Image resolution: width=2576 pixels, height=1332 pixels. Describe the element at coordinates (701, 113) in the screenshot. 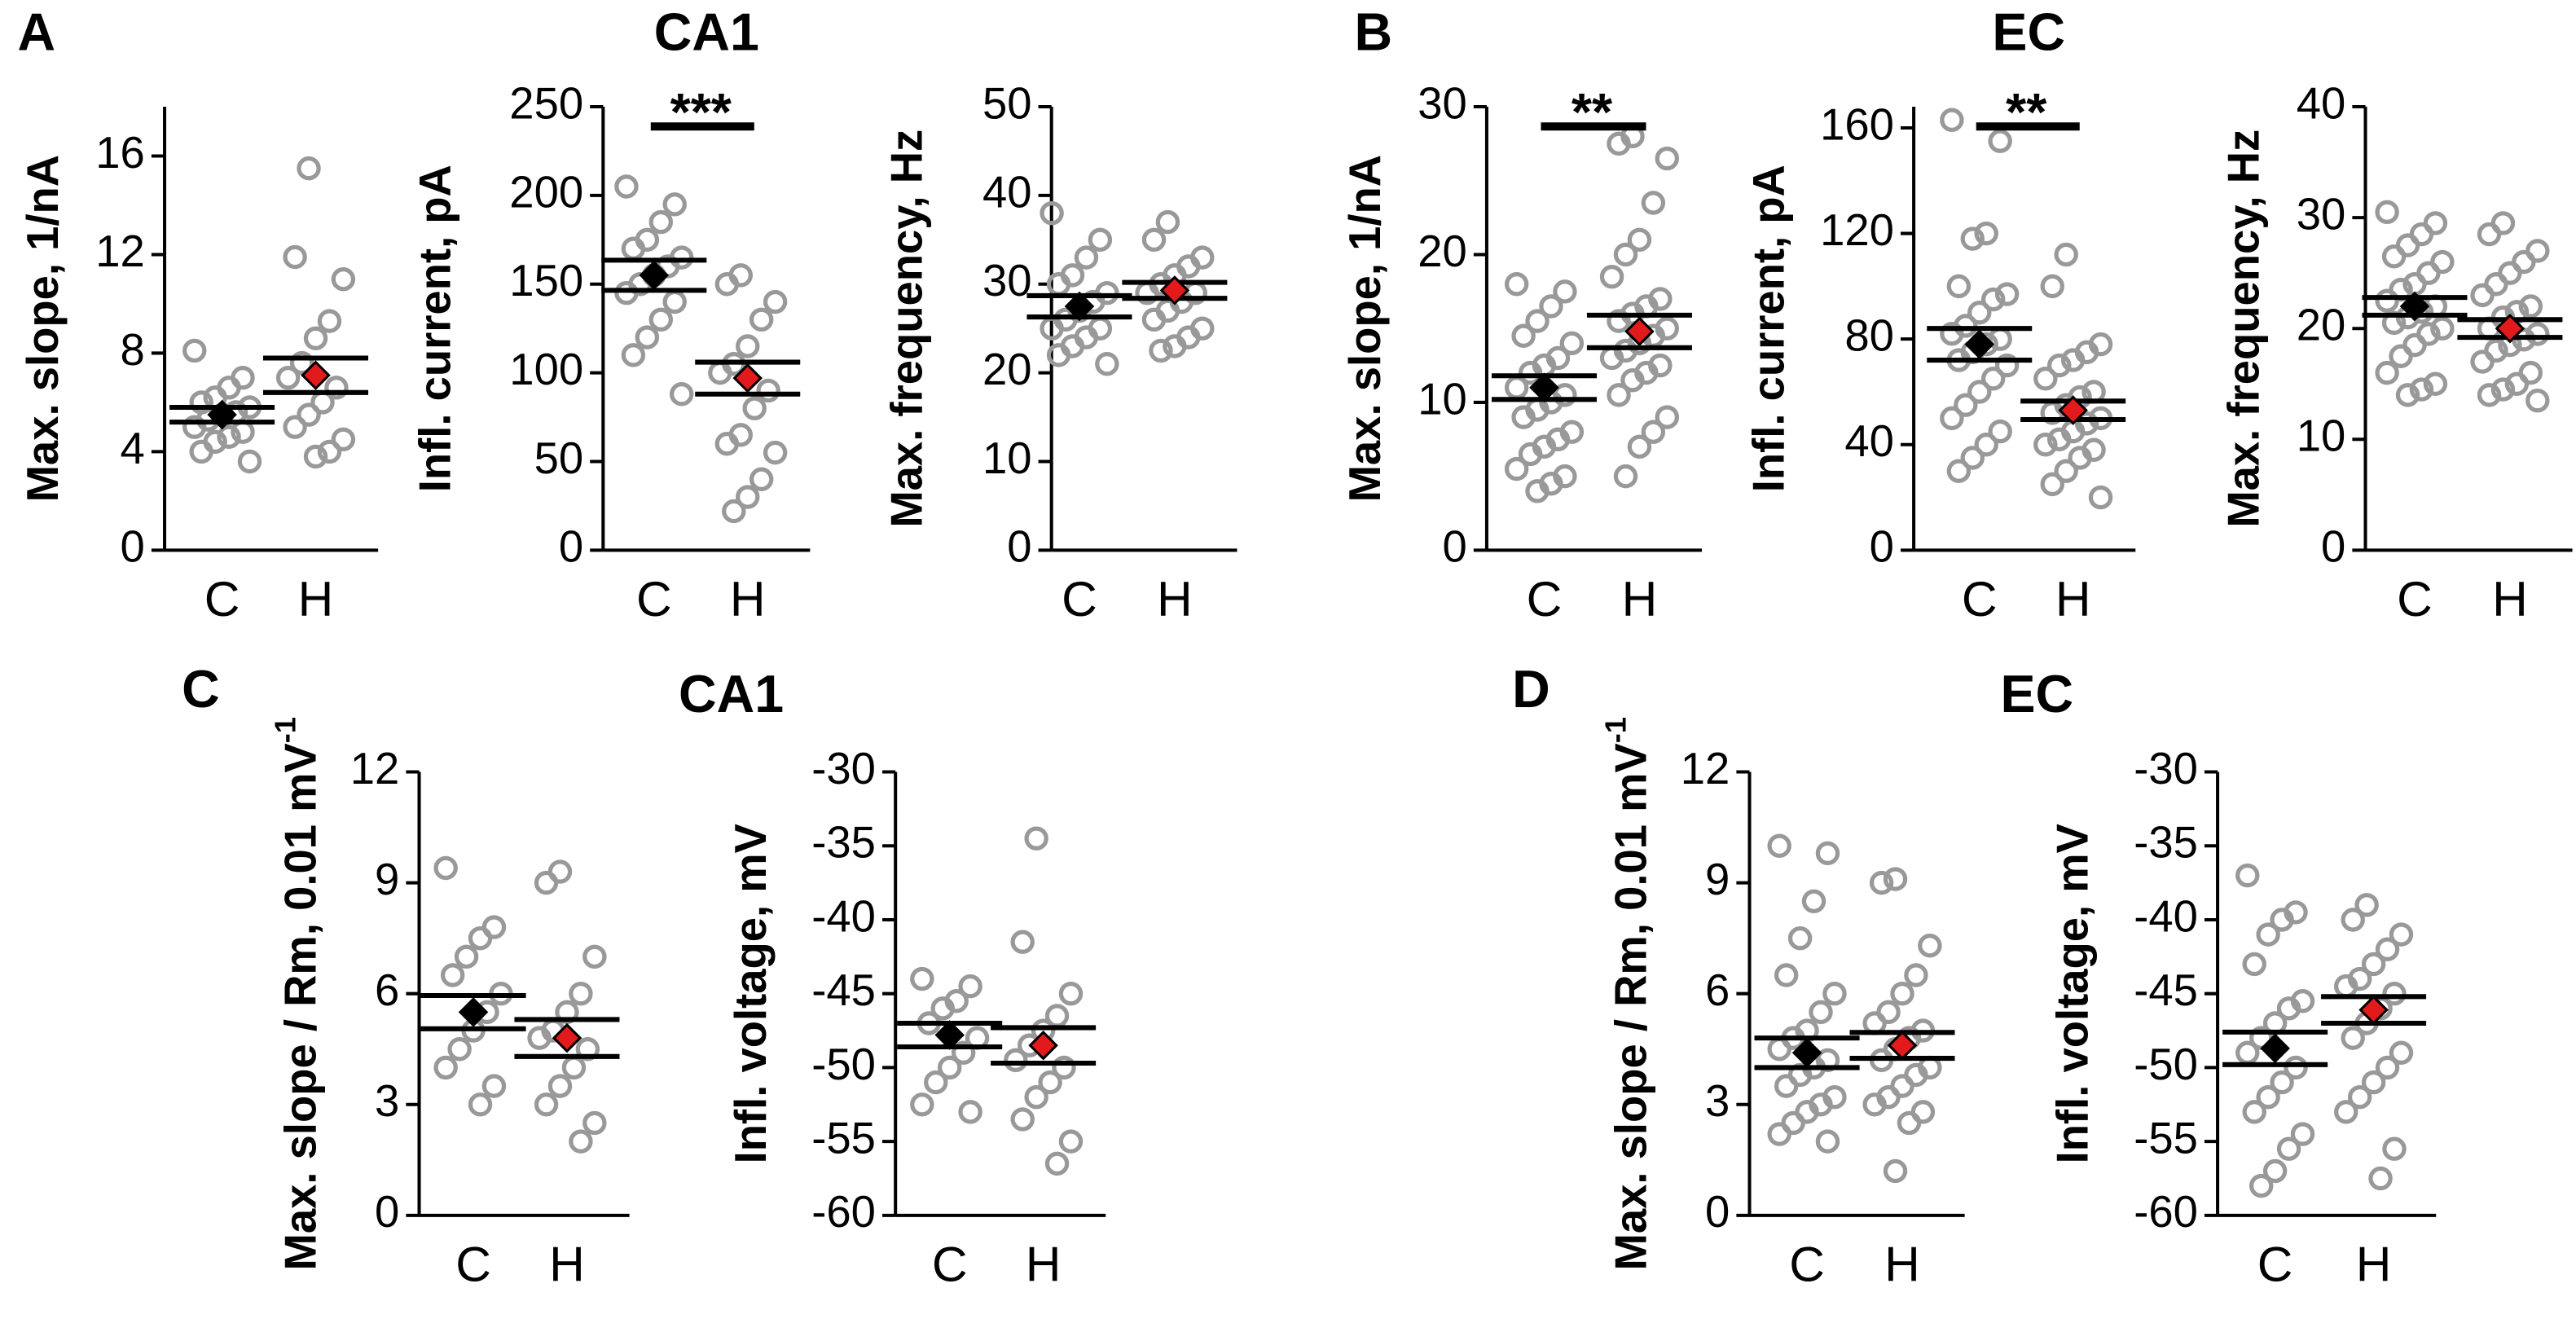

I see `significance-label: ***` at that location.